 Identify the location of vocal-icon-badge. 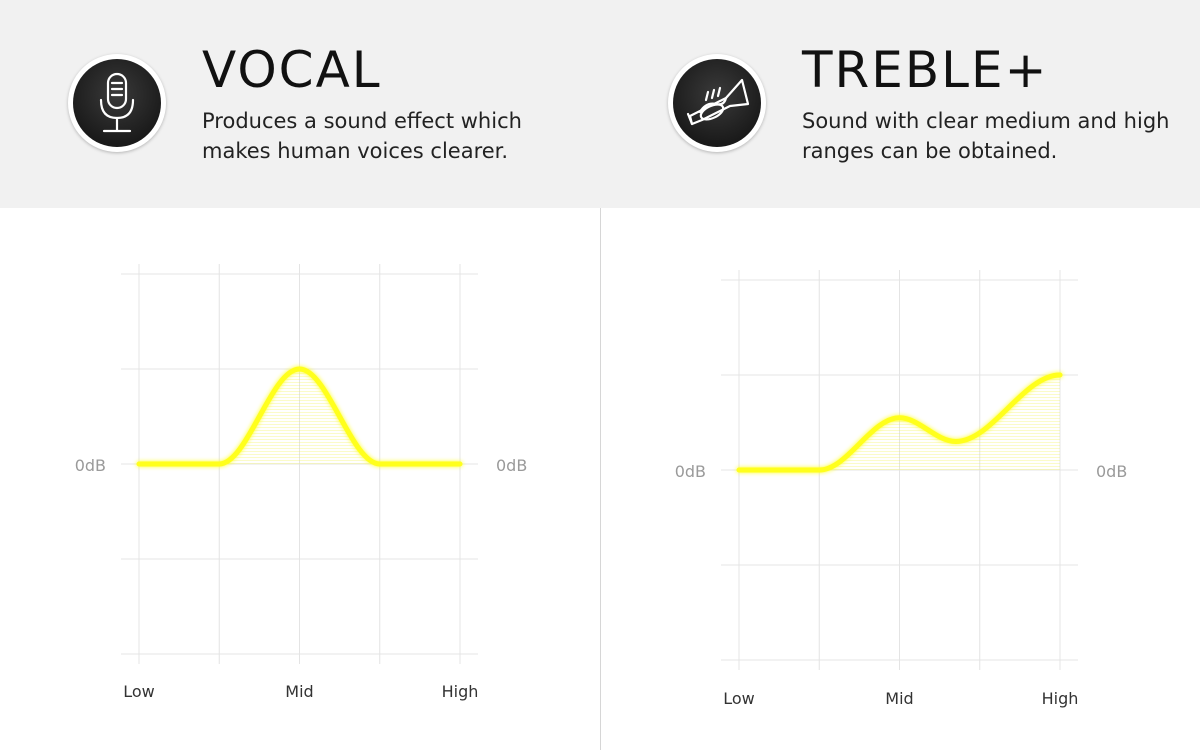
(117, 103).